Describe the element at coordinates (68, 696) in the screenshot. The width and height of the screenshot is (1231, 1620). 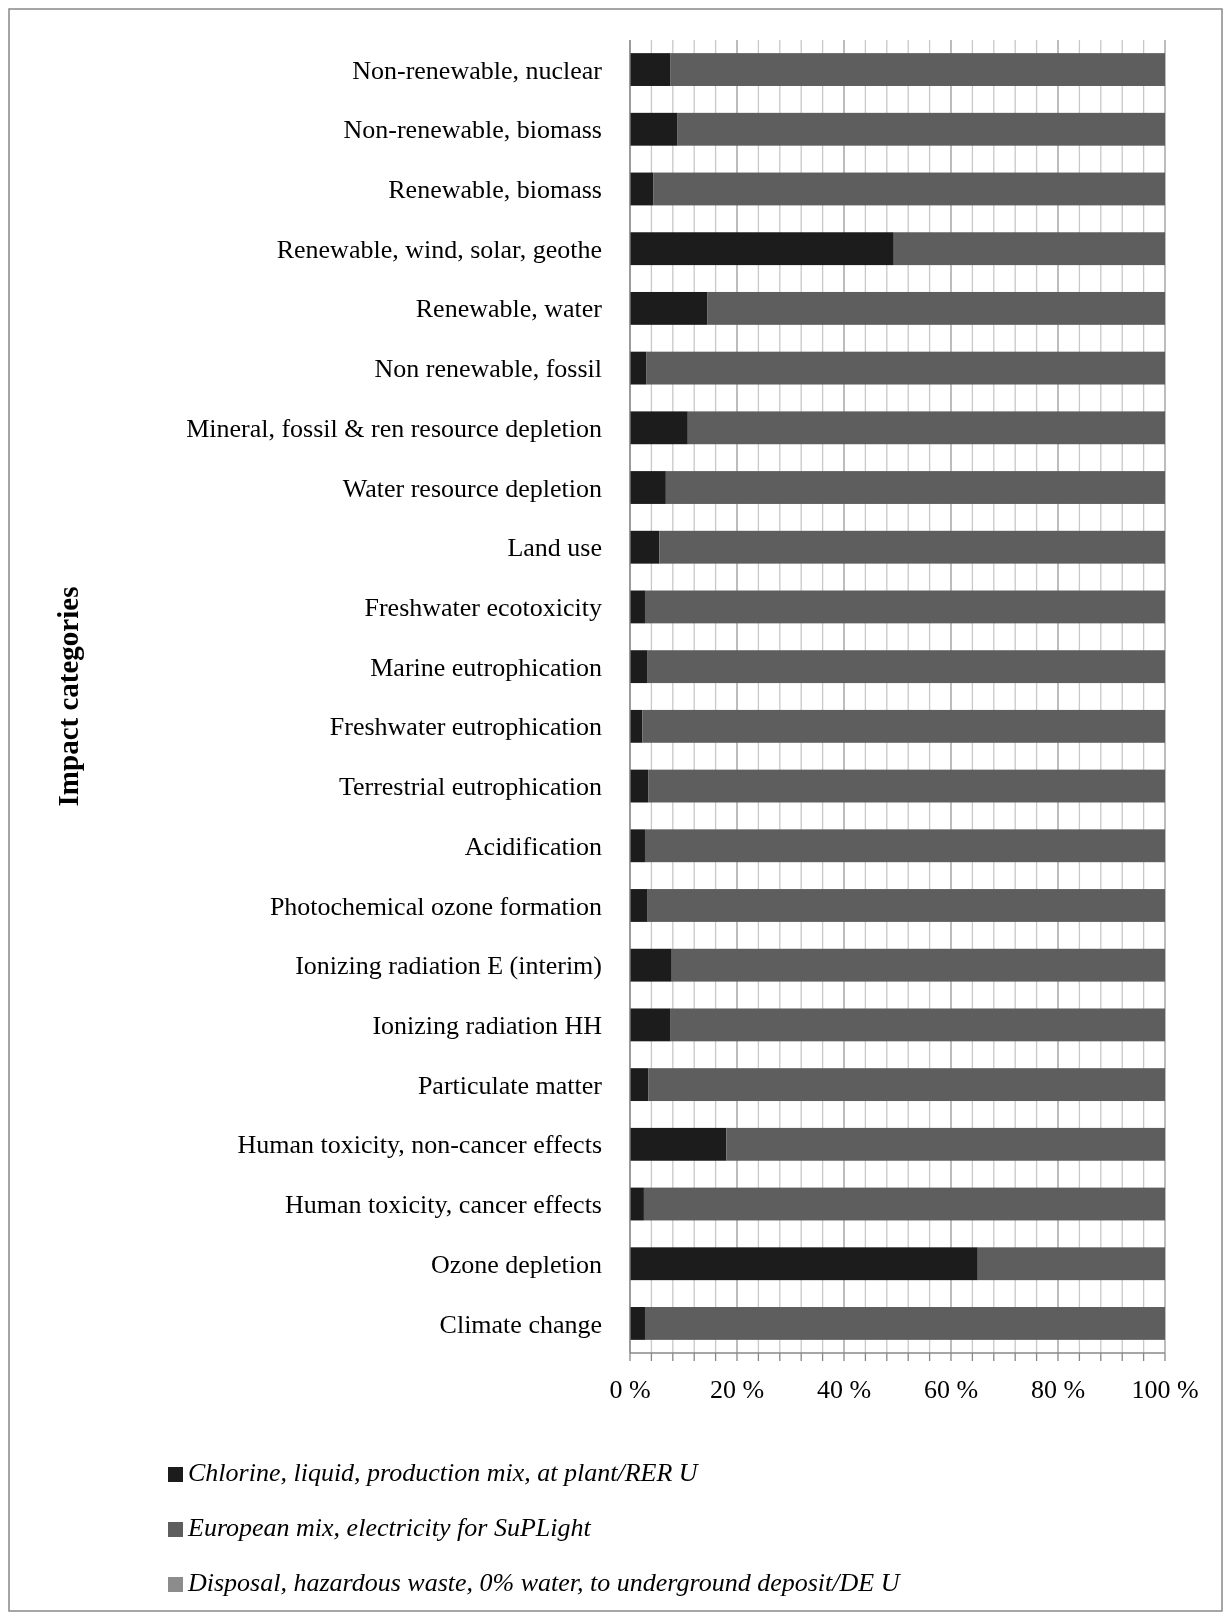
I see `y-axis-title: Impact categories` at that location.